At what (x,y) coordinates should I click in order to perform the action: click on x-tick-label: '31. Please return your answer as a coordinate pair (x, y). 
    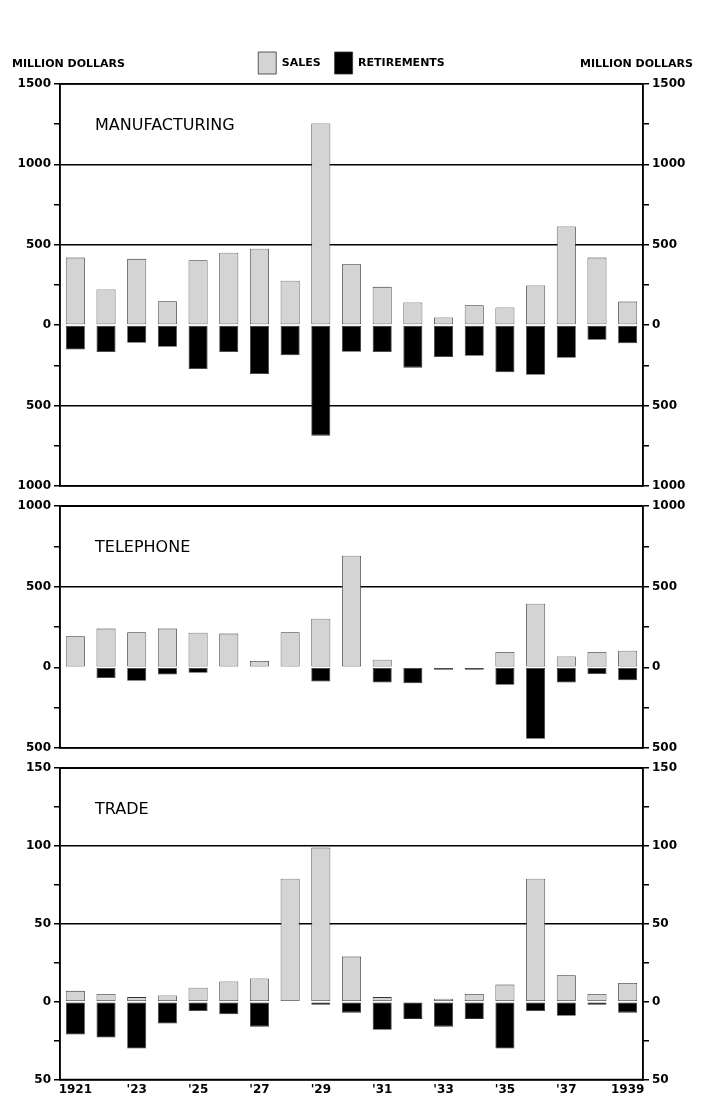
    Looking at the image, I should click on (382, 1088).